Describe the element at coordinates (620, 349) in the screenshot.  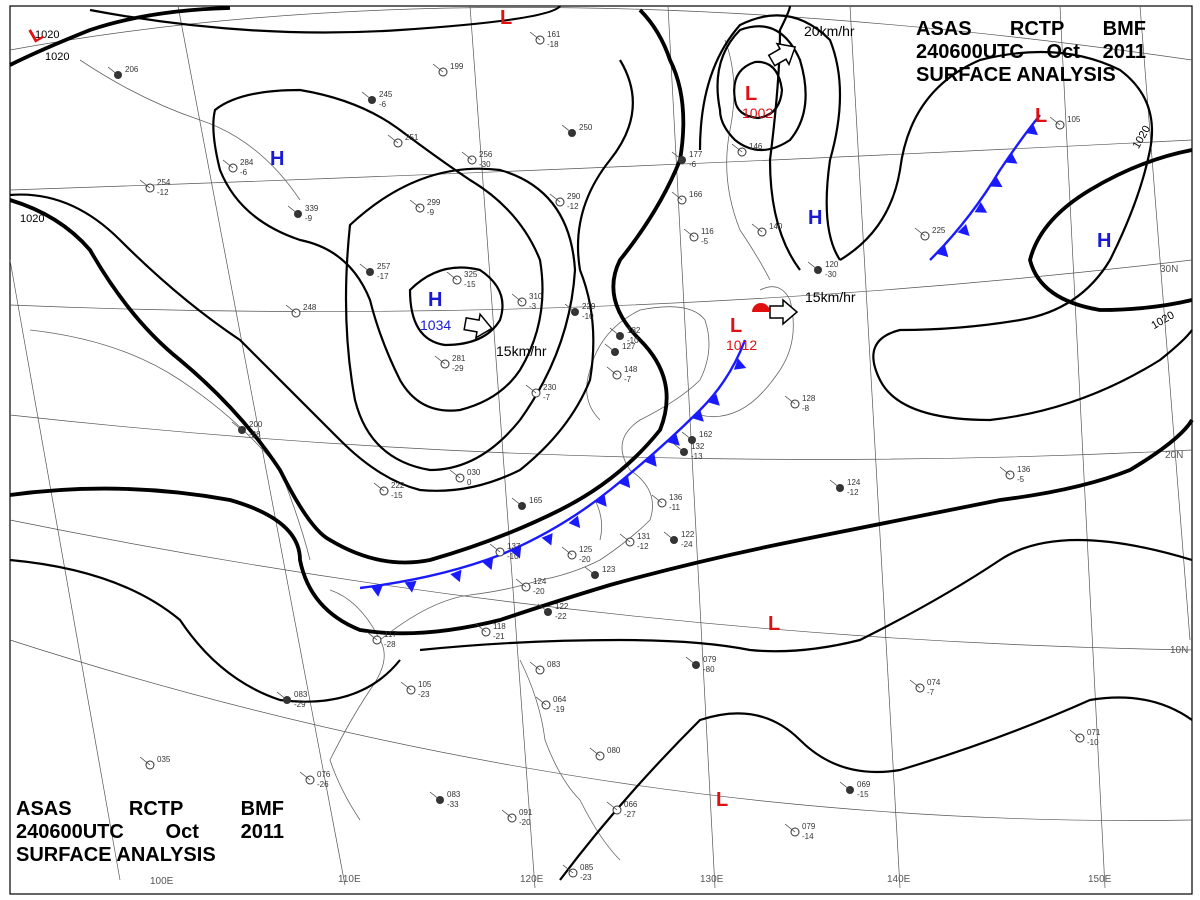
I see `station-plot: 127` at that location.